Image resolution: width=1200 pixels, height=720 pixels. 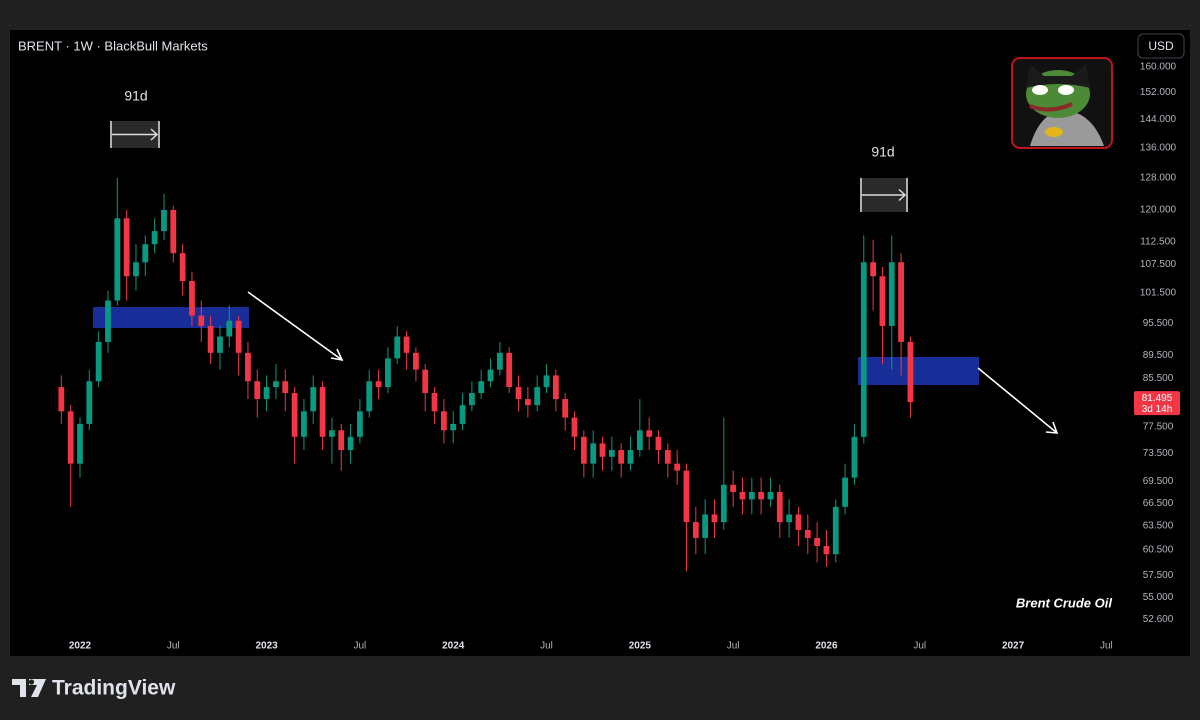 What do you see at coordinates (135, 96) in the screenshot?
I see `range-label: 91d` at bounding box center [135, 96].